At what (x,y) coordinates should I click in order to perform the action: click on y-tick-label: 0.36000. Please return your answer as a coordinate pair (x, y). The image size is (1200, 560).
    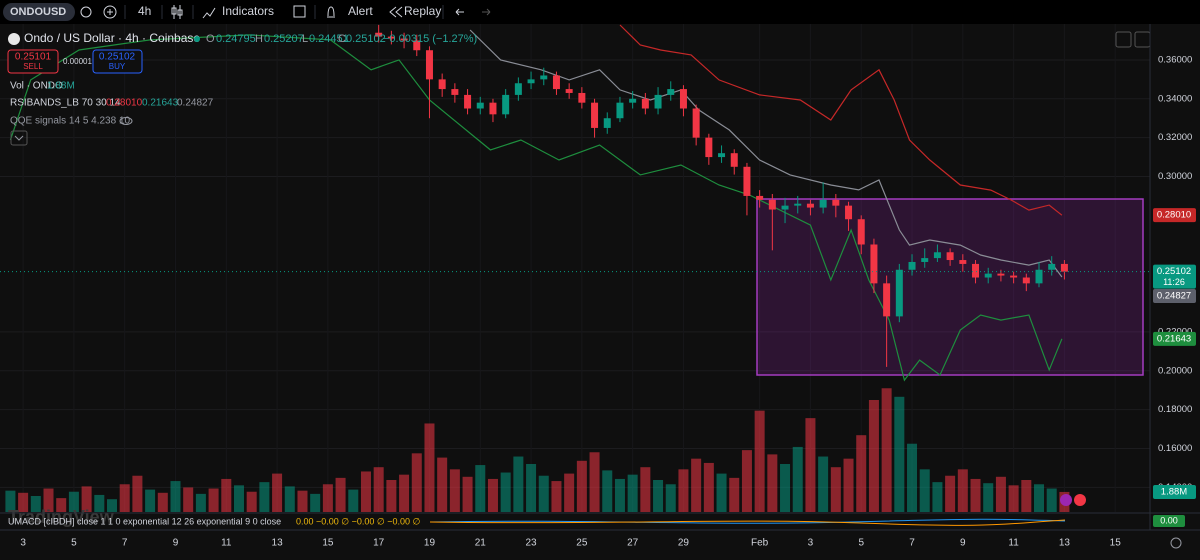
    Looking at the image, I should click on (1175, 59).